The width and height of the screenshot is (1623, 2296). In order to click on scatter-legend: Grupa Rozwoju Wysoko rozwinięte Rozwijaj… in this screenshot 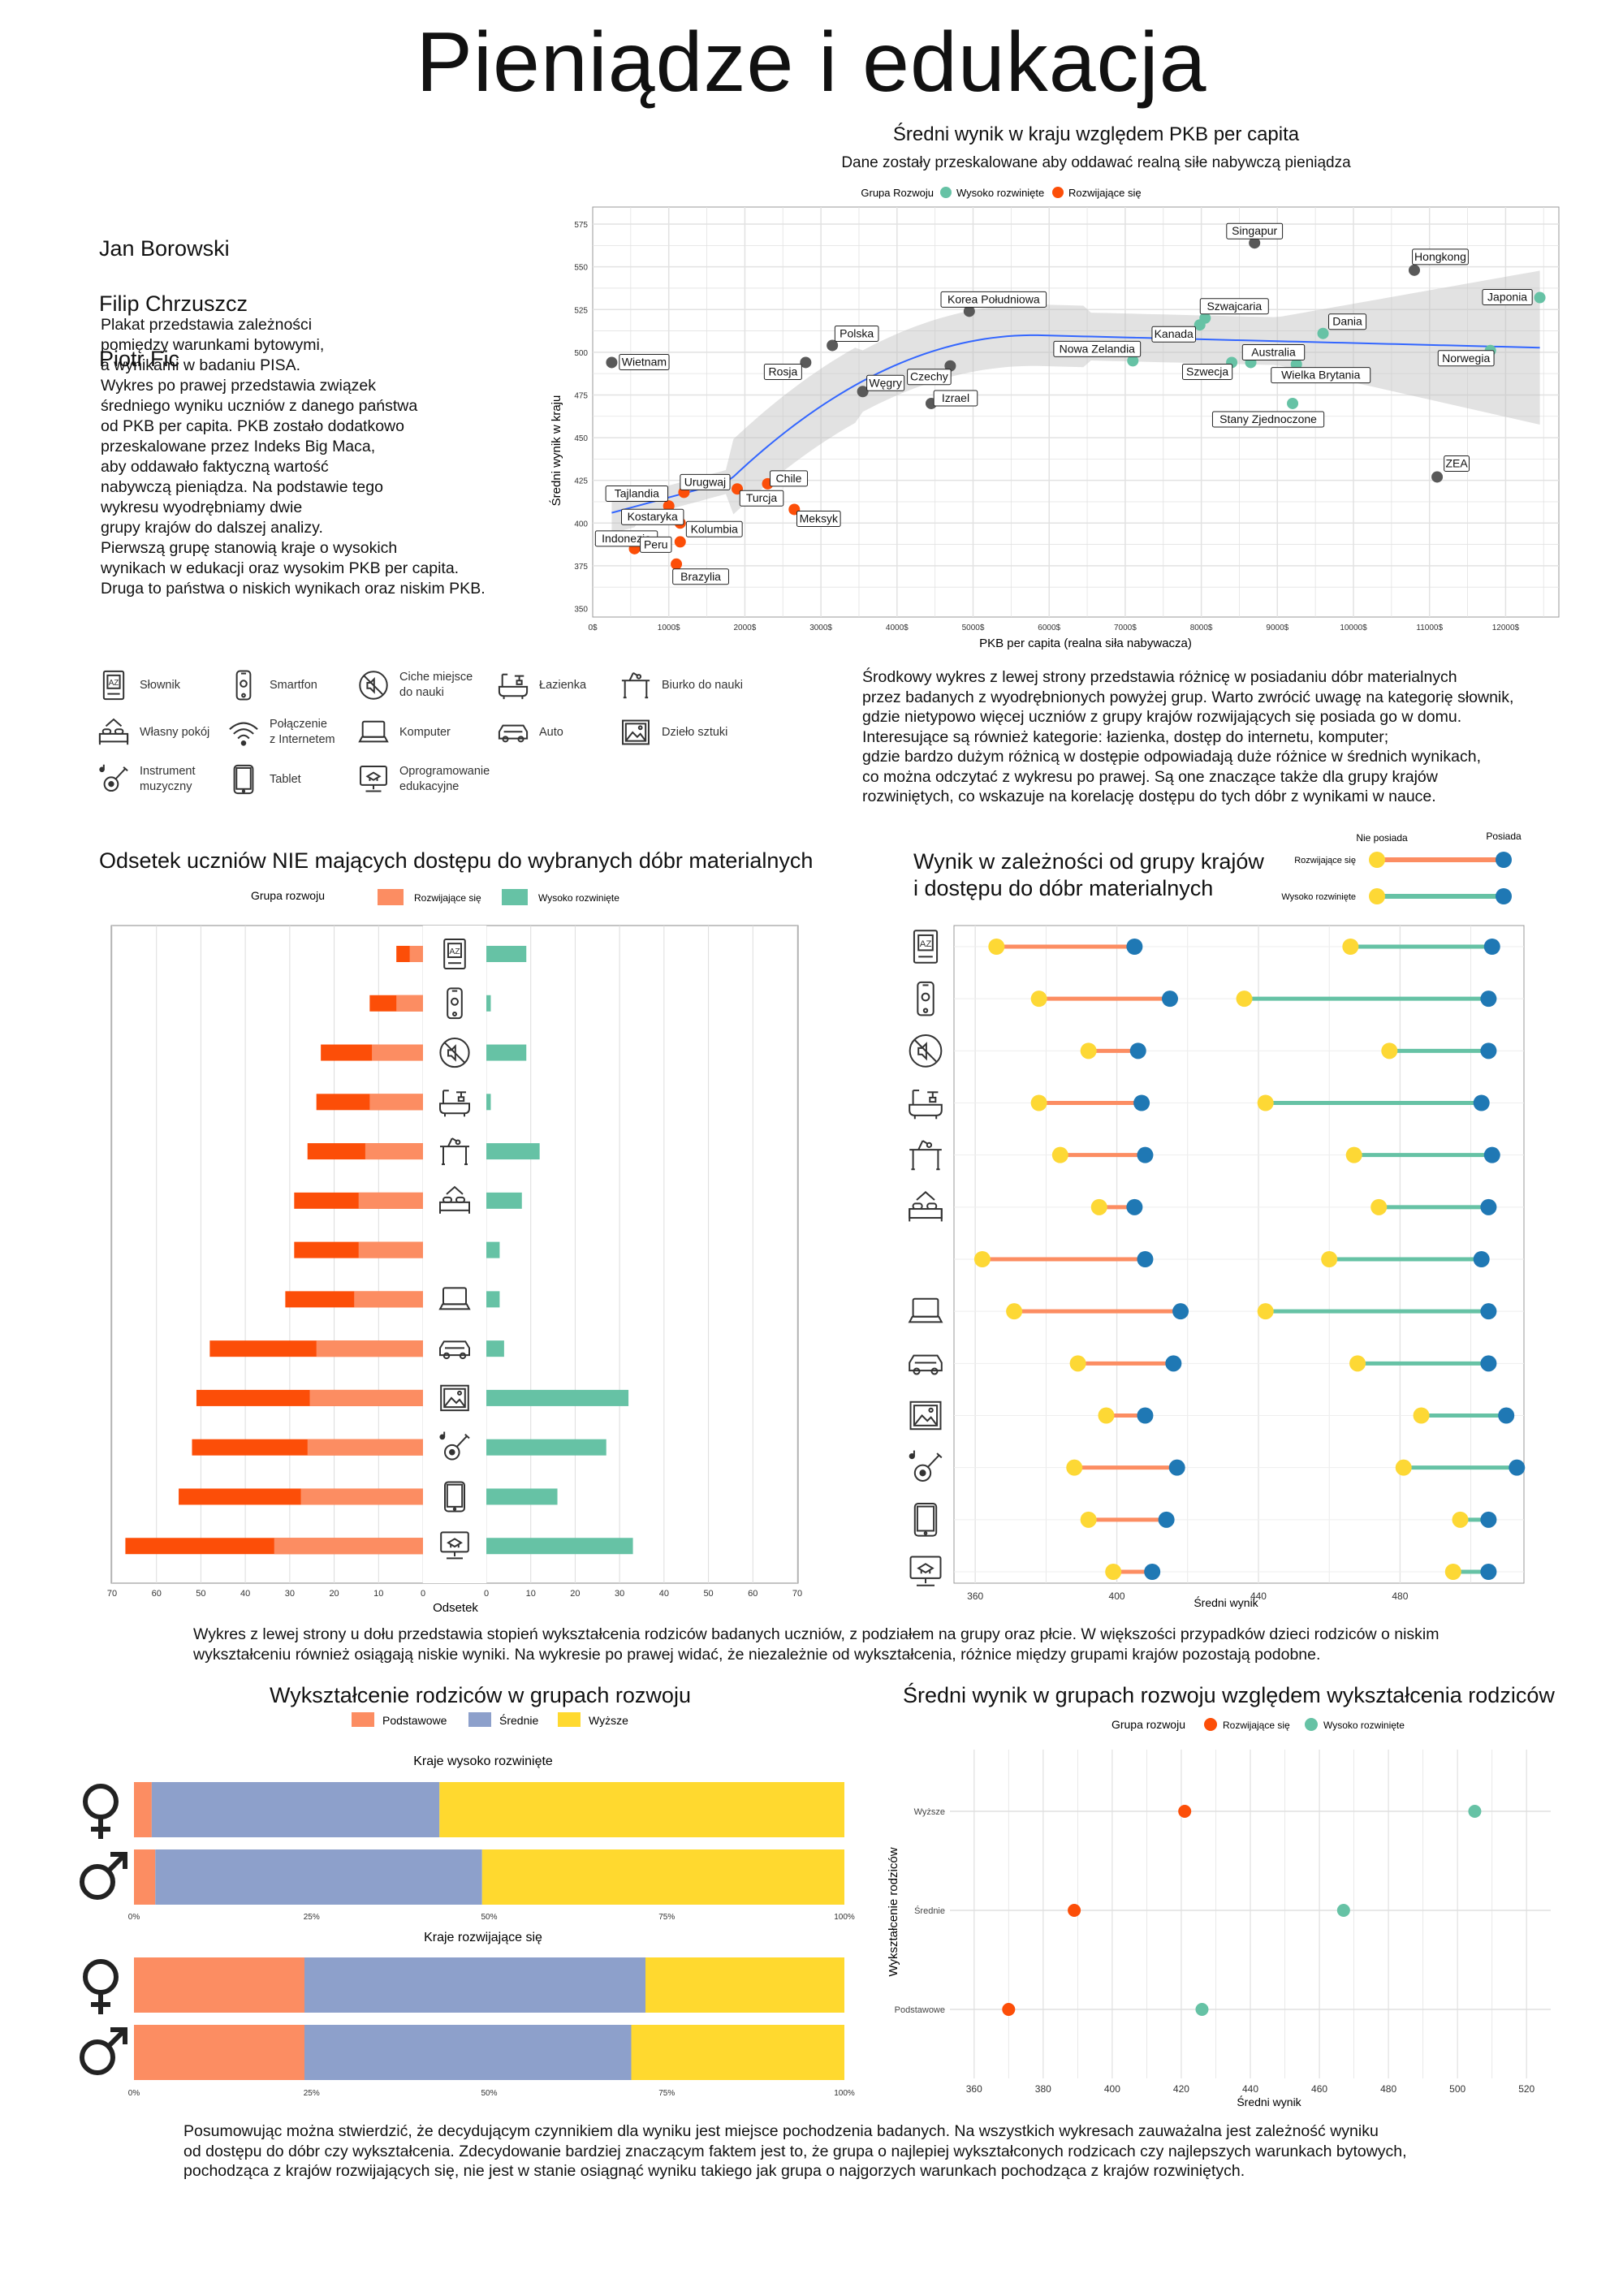, I will do `click(1001, 193)`.